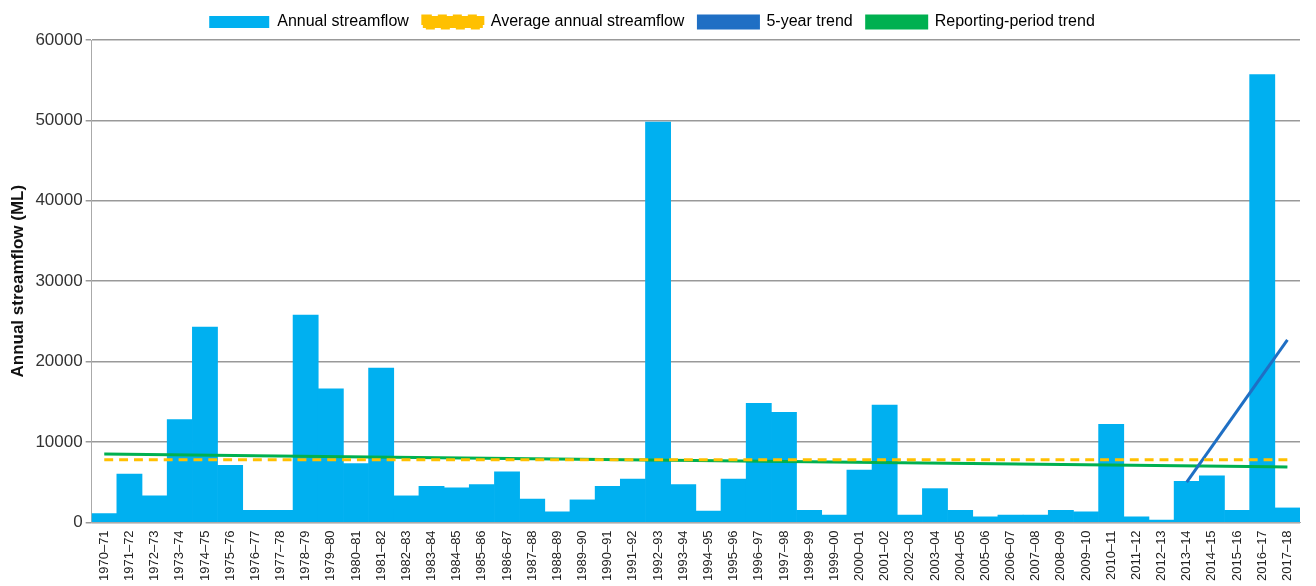  I want to click on x-tick-label: 2009–10, so click(1085, 556).